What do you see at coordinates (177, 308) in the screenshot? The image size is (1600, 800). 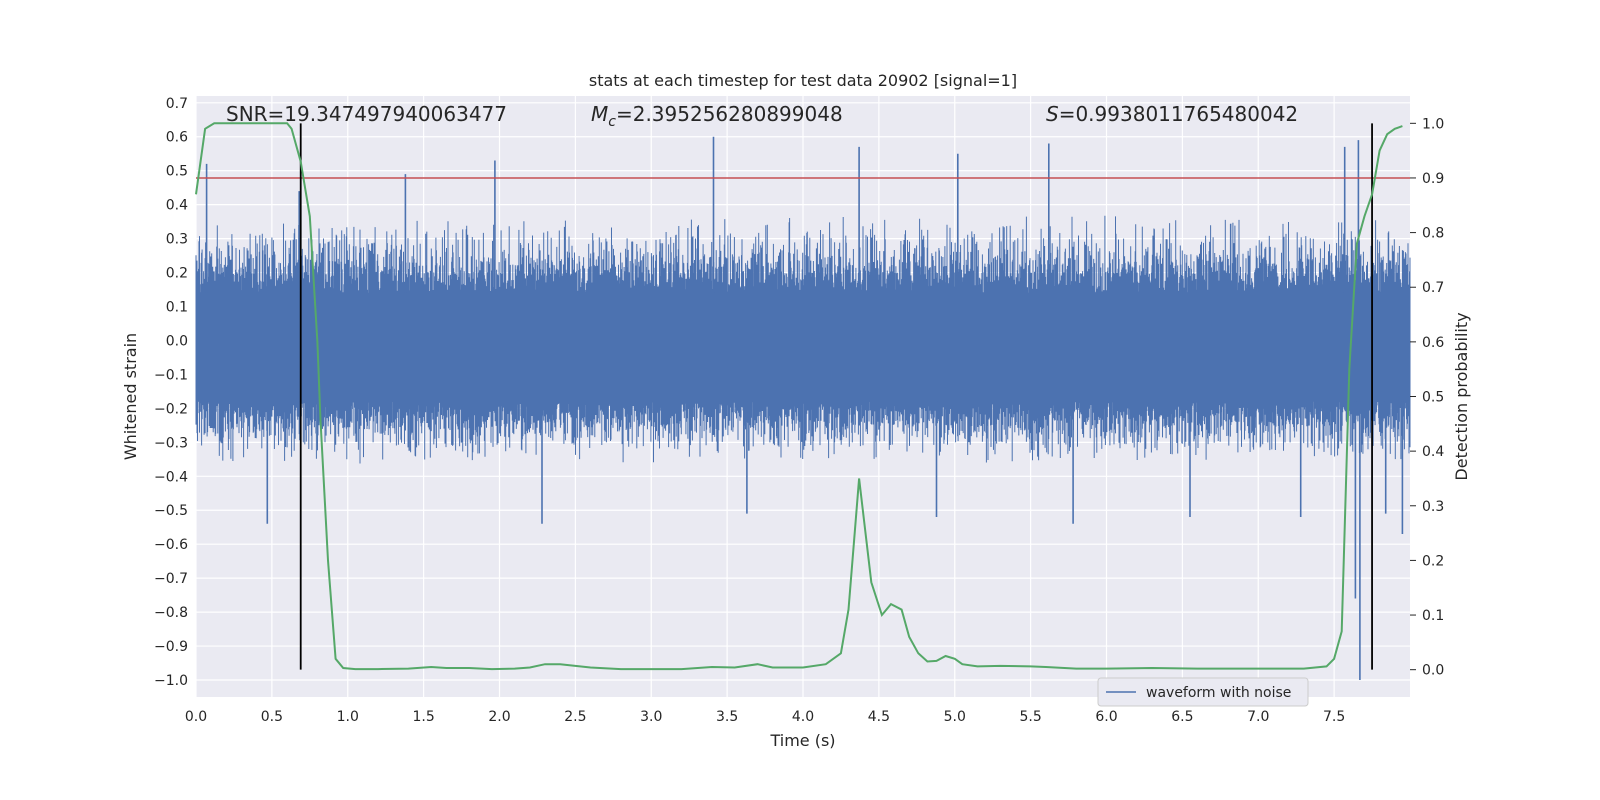 I see `y-left-tick-label: 0.1` at bounding box center [177, 308].